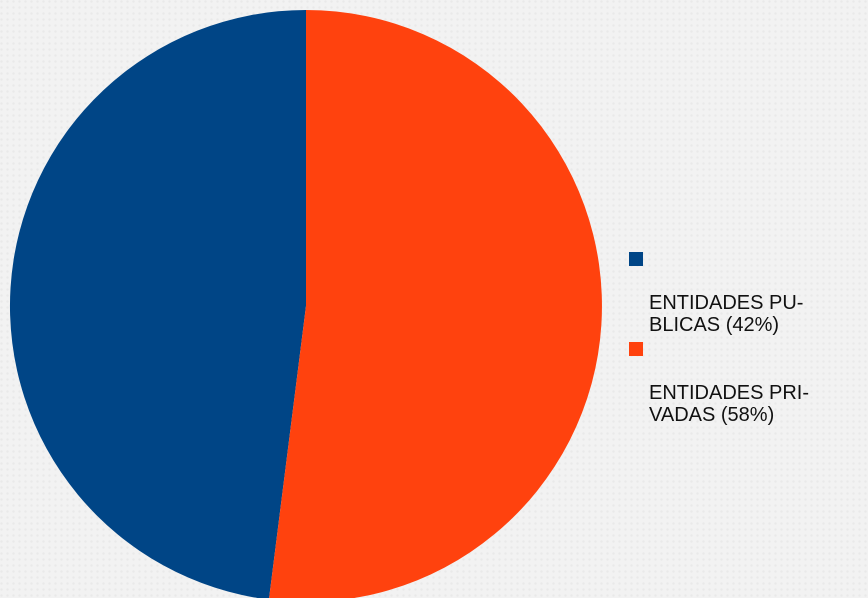 The image size is (868, 598). I want to click on legend-item-entidades-privadas: ENTIDADES PRI- VADAS (58%), so click(746, 382).